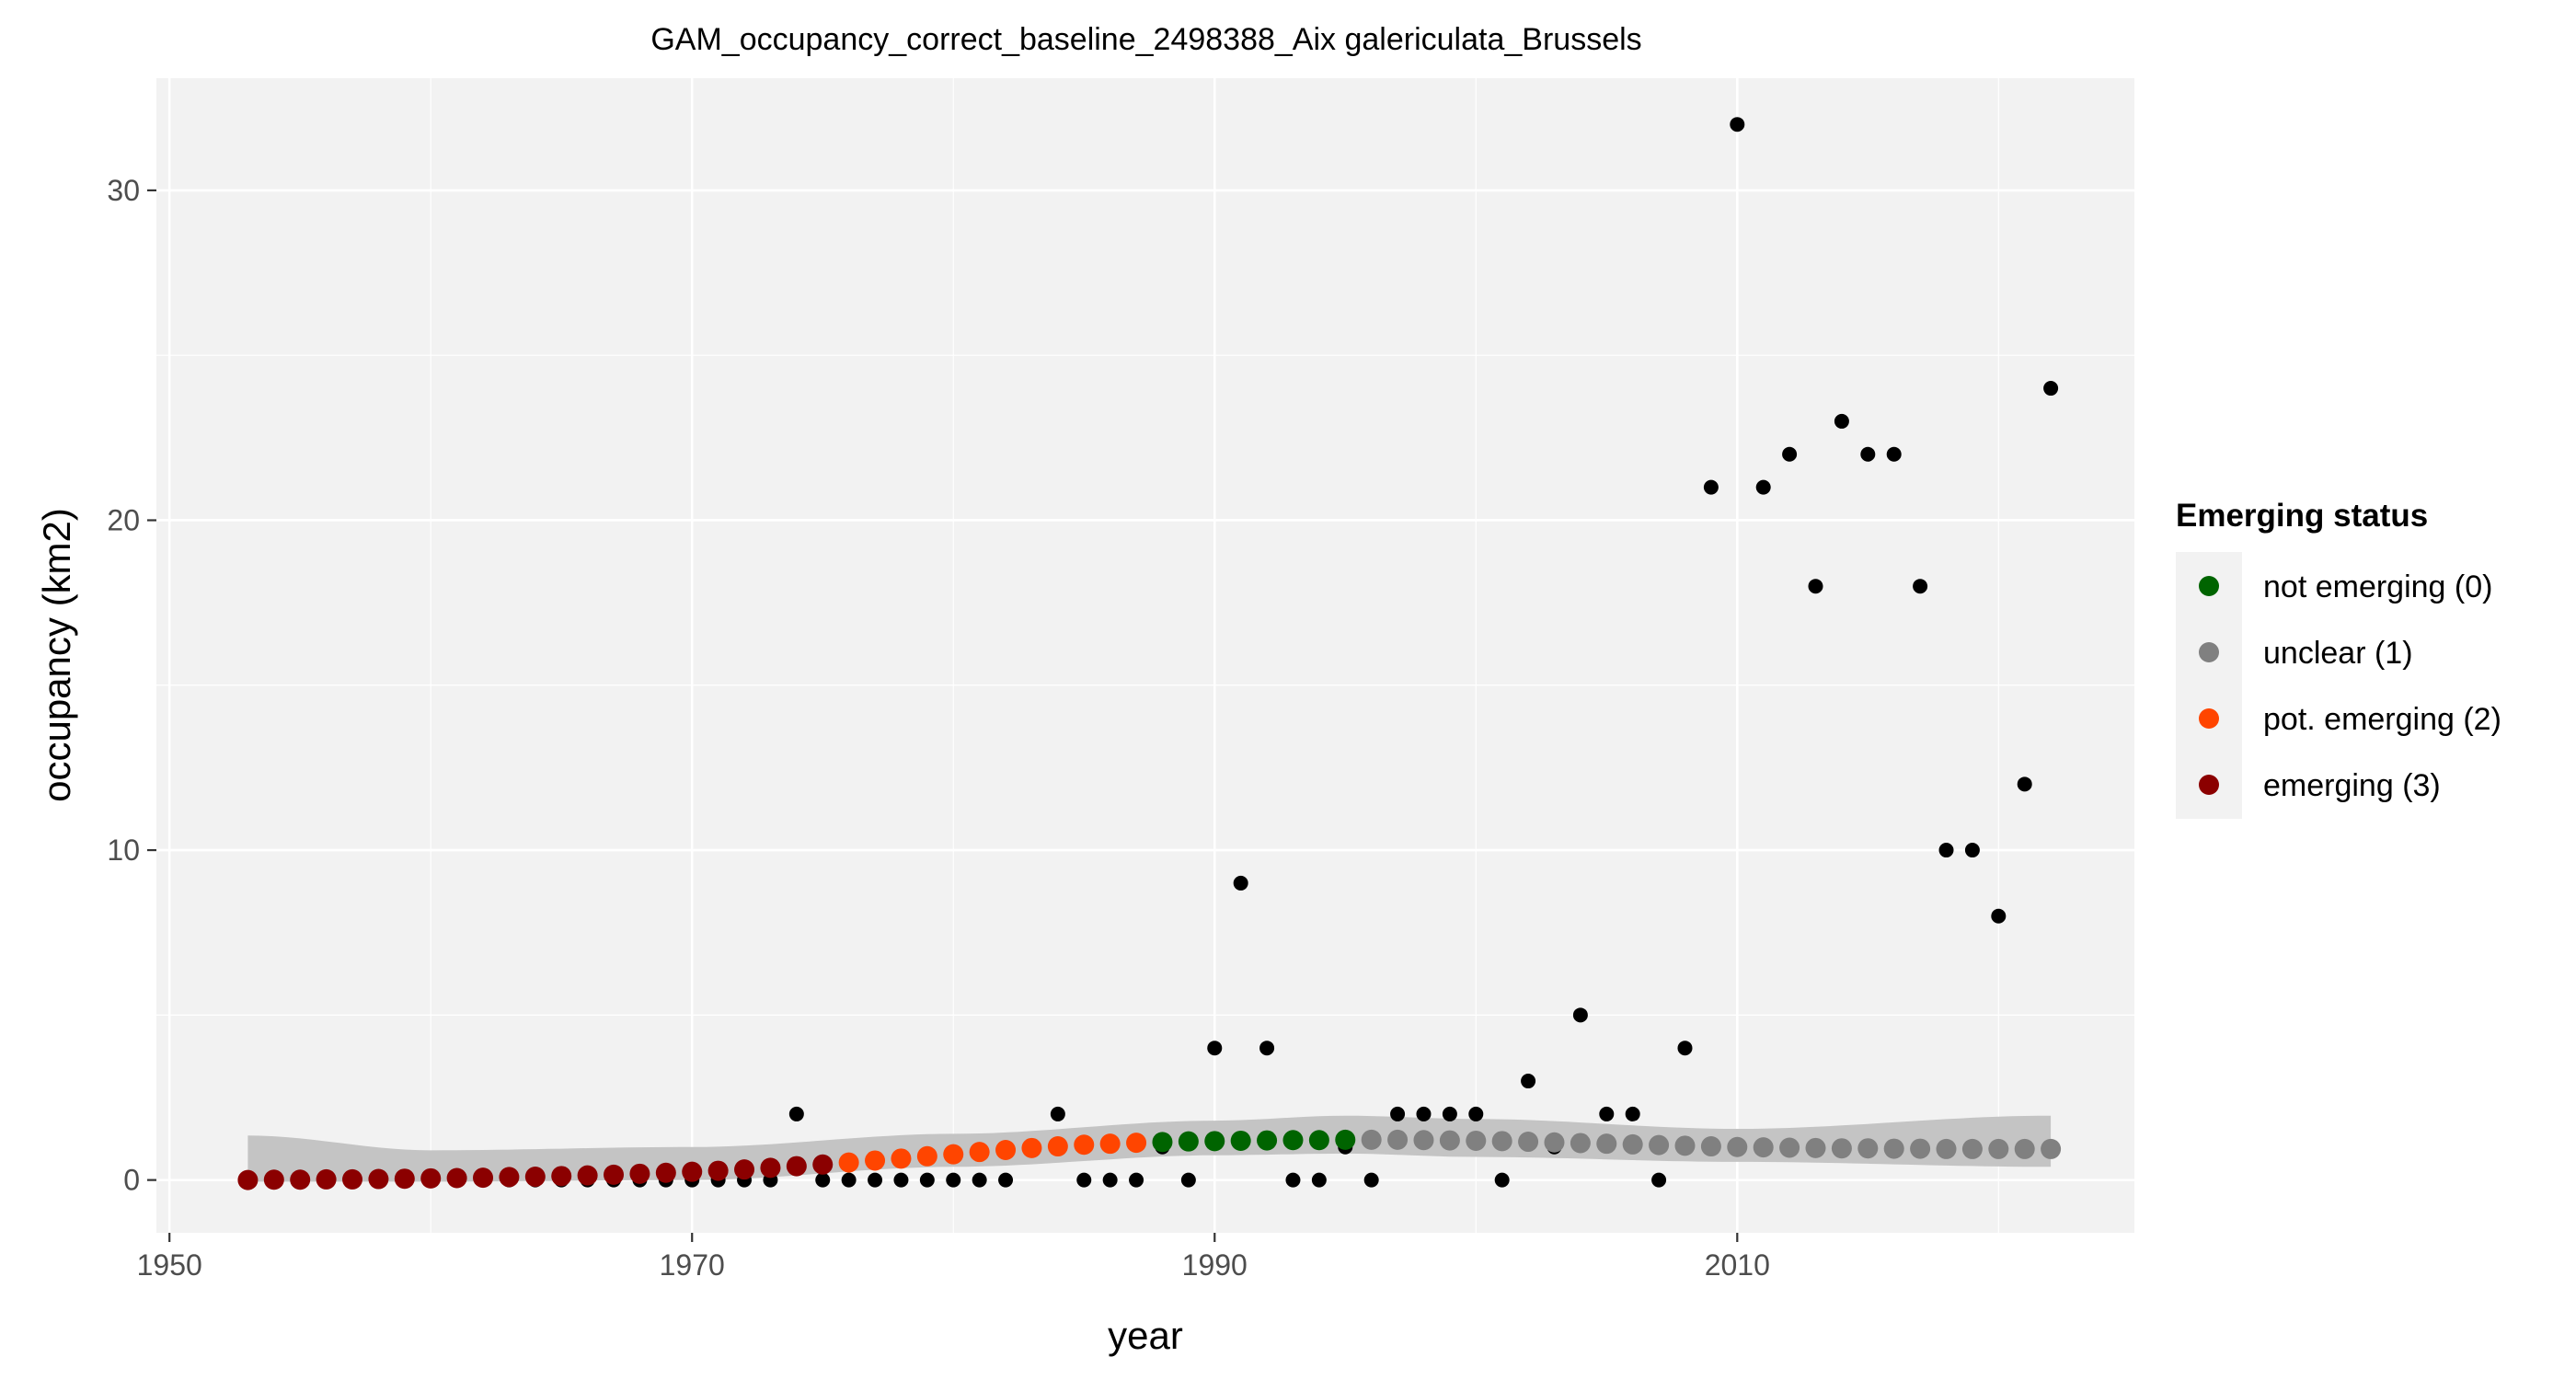 This screenshot has width=2576, height=1380. Describe the element at coordinates (2209, 685) in the screenshot. I see `legend-key-background` at that location.